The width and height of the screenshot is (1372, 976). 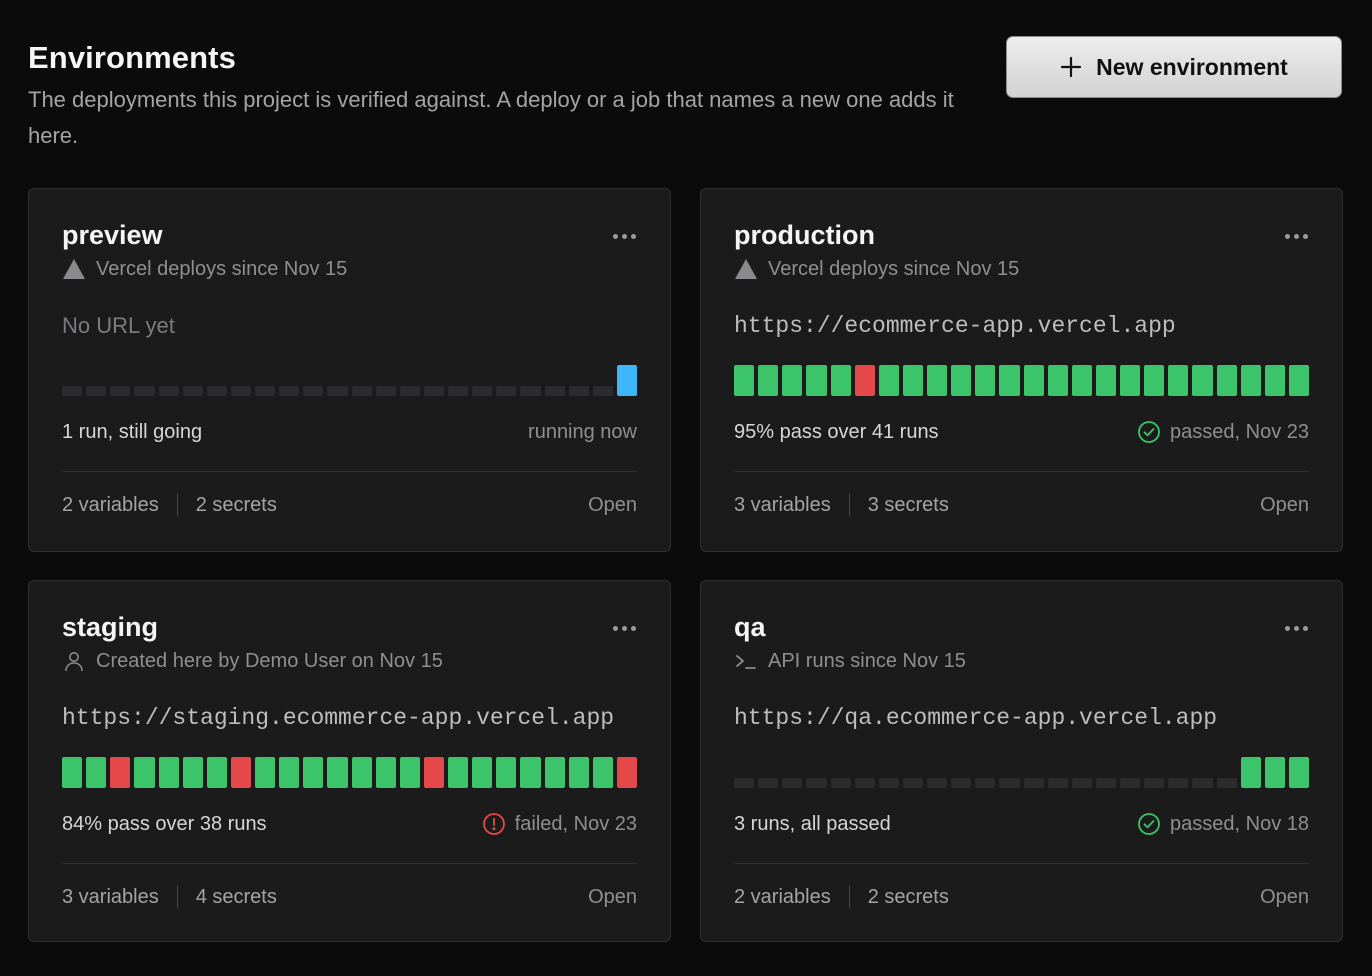 I want to click on card-footer: 2 variables 2 secrets Open, so click(x=1021, y=897).